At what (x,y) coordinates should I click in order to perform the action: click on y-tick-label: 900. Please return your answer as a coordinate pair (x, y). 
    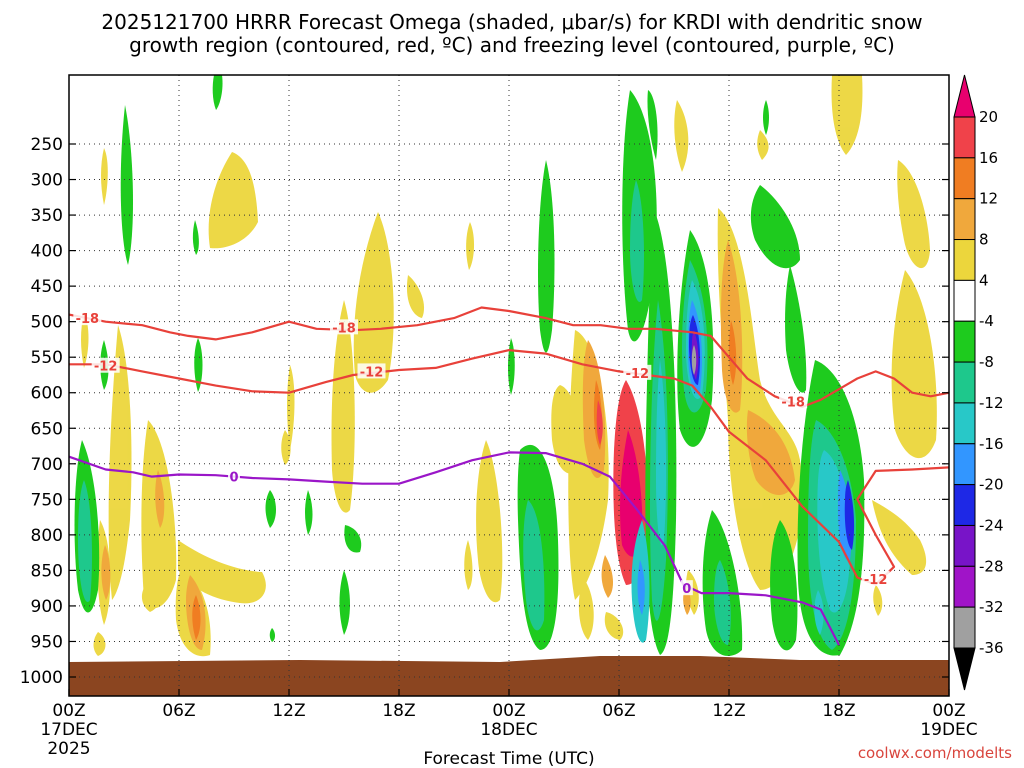
    Looking at the image, I should click on (47, 607).